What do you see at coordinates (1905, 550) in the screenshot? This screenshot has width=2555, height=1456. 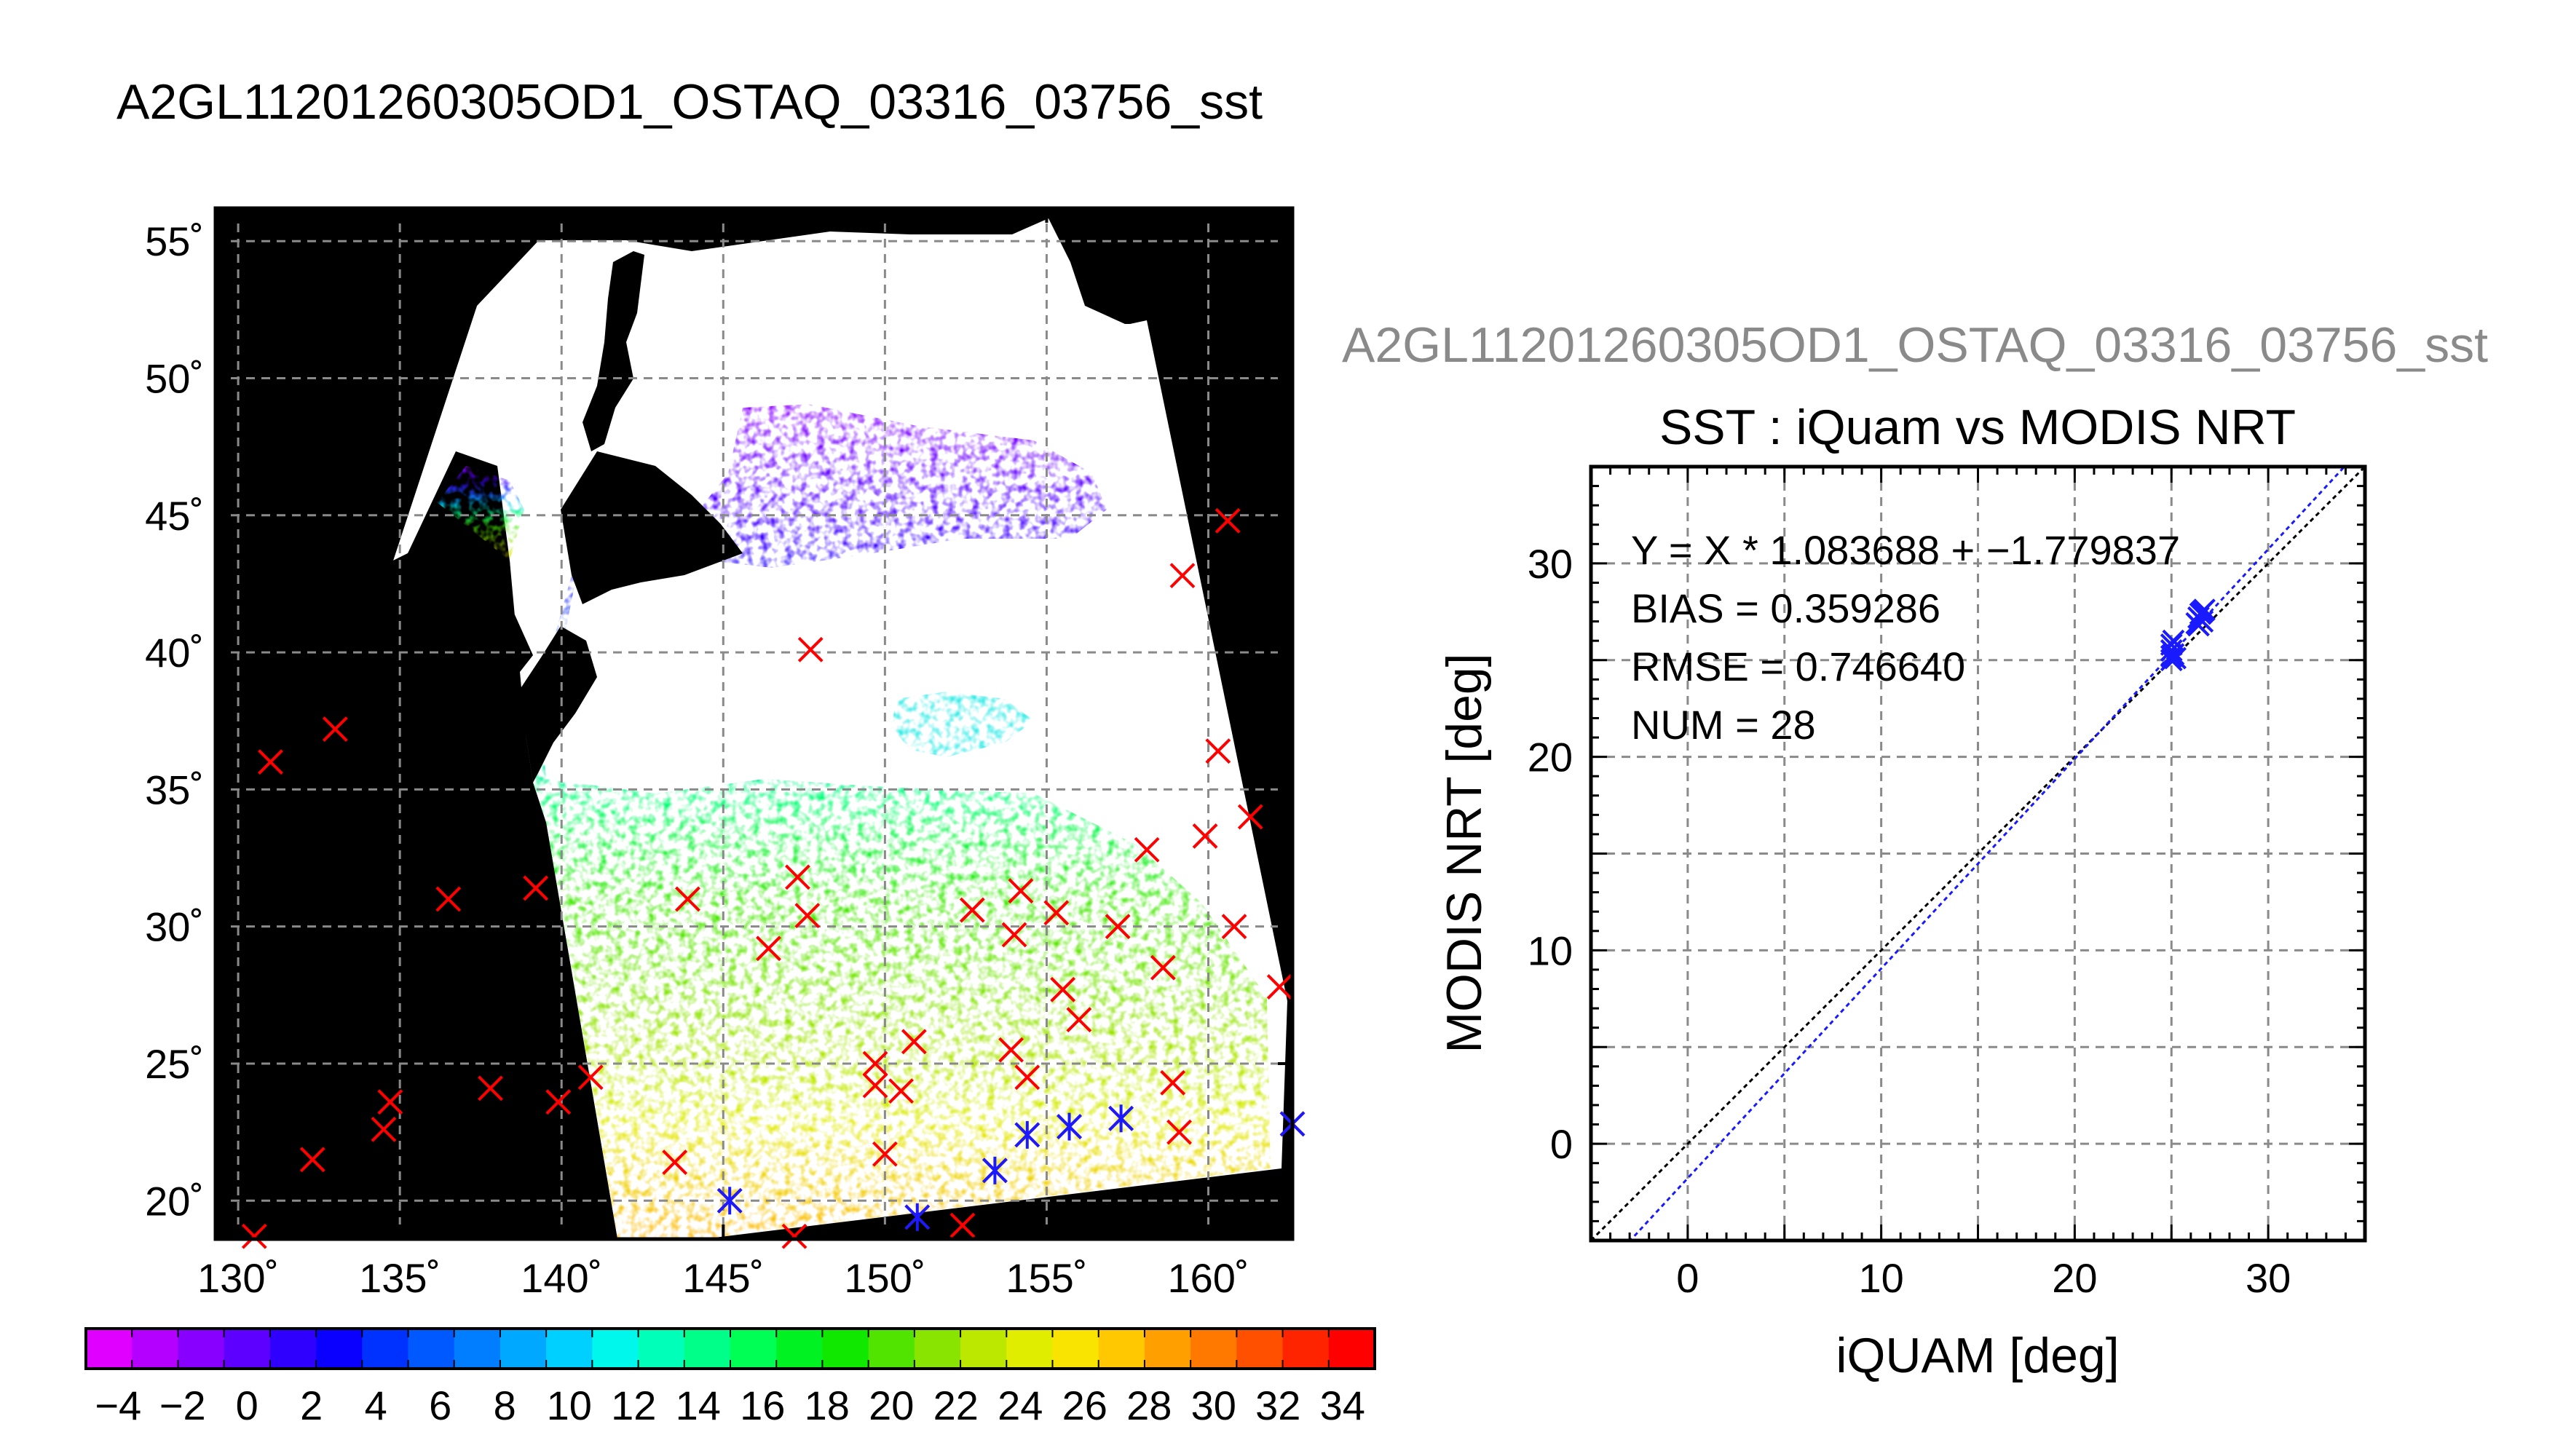 I see `scatter-annotation: Y = X * 1.083688 + −1.779837` at bounding box center [1905, 550].